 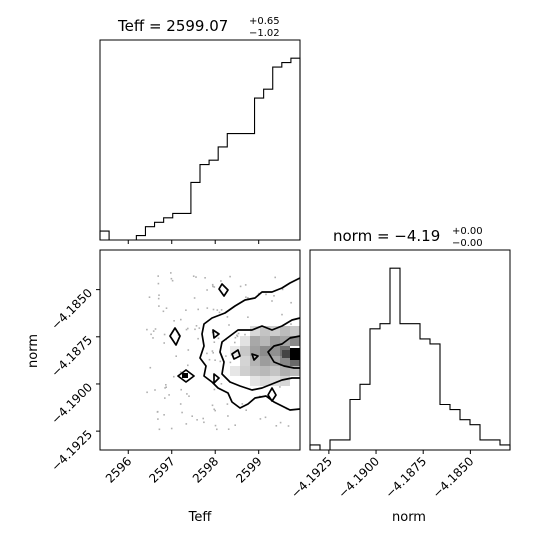 I want to click on contour-inner-core-left, so click(x=255, y=357).